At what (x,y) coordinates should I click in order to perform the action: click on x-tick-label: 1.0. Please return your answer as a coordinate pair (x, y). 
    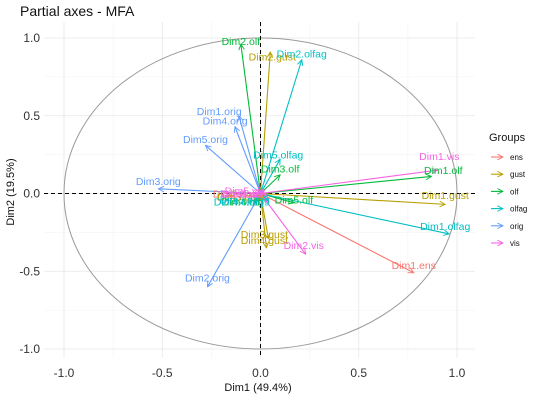
    Looking at the image, I should click on (457, 373).